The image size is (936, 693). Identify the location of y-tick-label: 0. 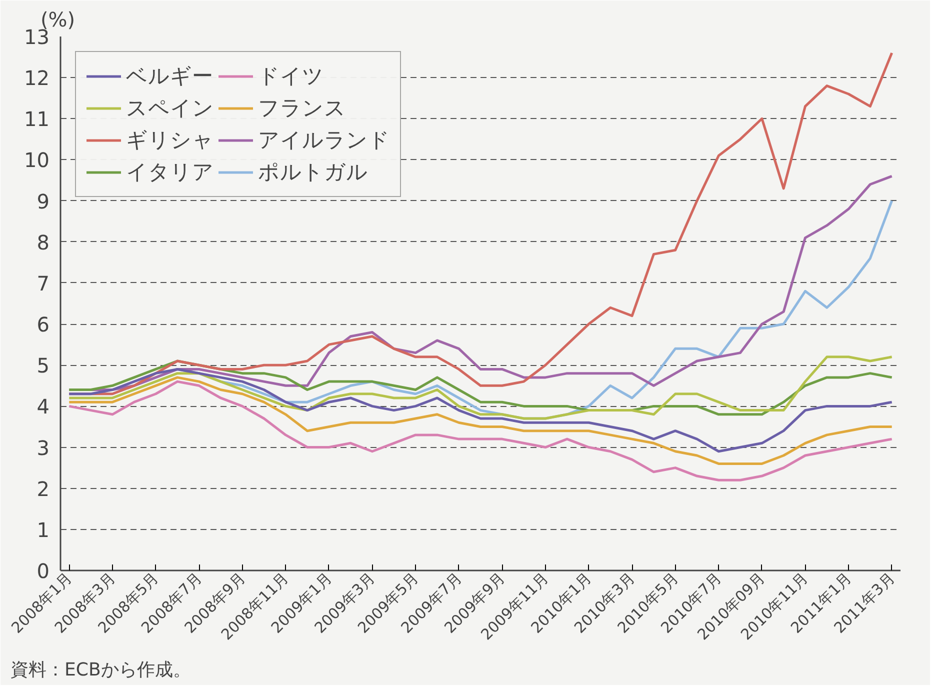
(43, 571).